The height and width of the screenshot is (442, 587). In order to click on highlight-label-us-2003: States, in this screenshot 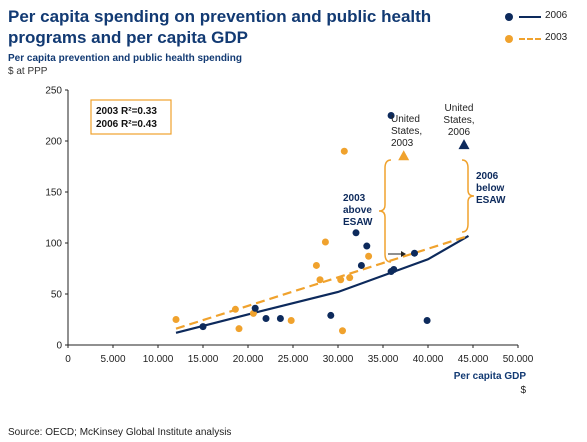, I will do `click(406, 131)`.